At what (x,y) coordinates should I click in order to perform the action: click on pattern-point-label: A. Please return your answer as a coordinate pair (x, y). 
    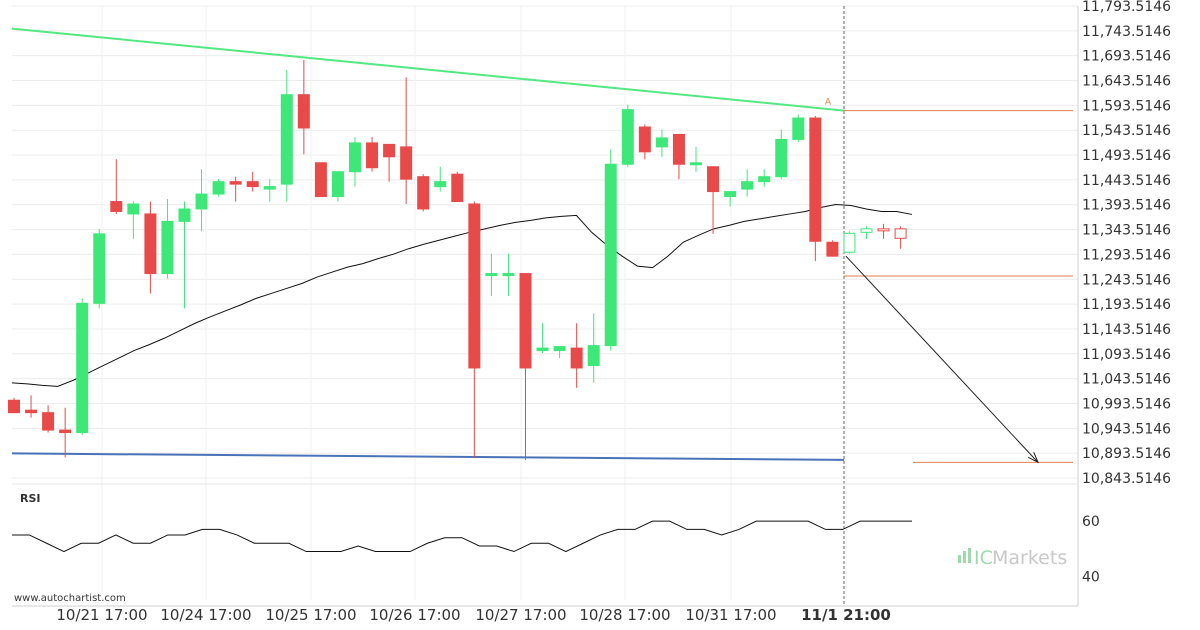
    Looking at the image, I should click on (828, 103).